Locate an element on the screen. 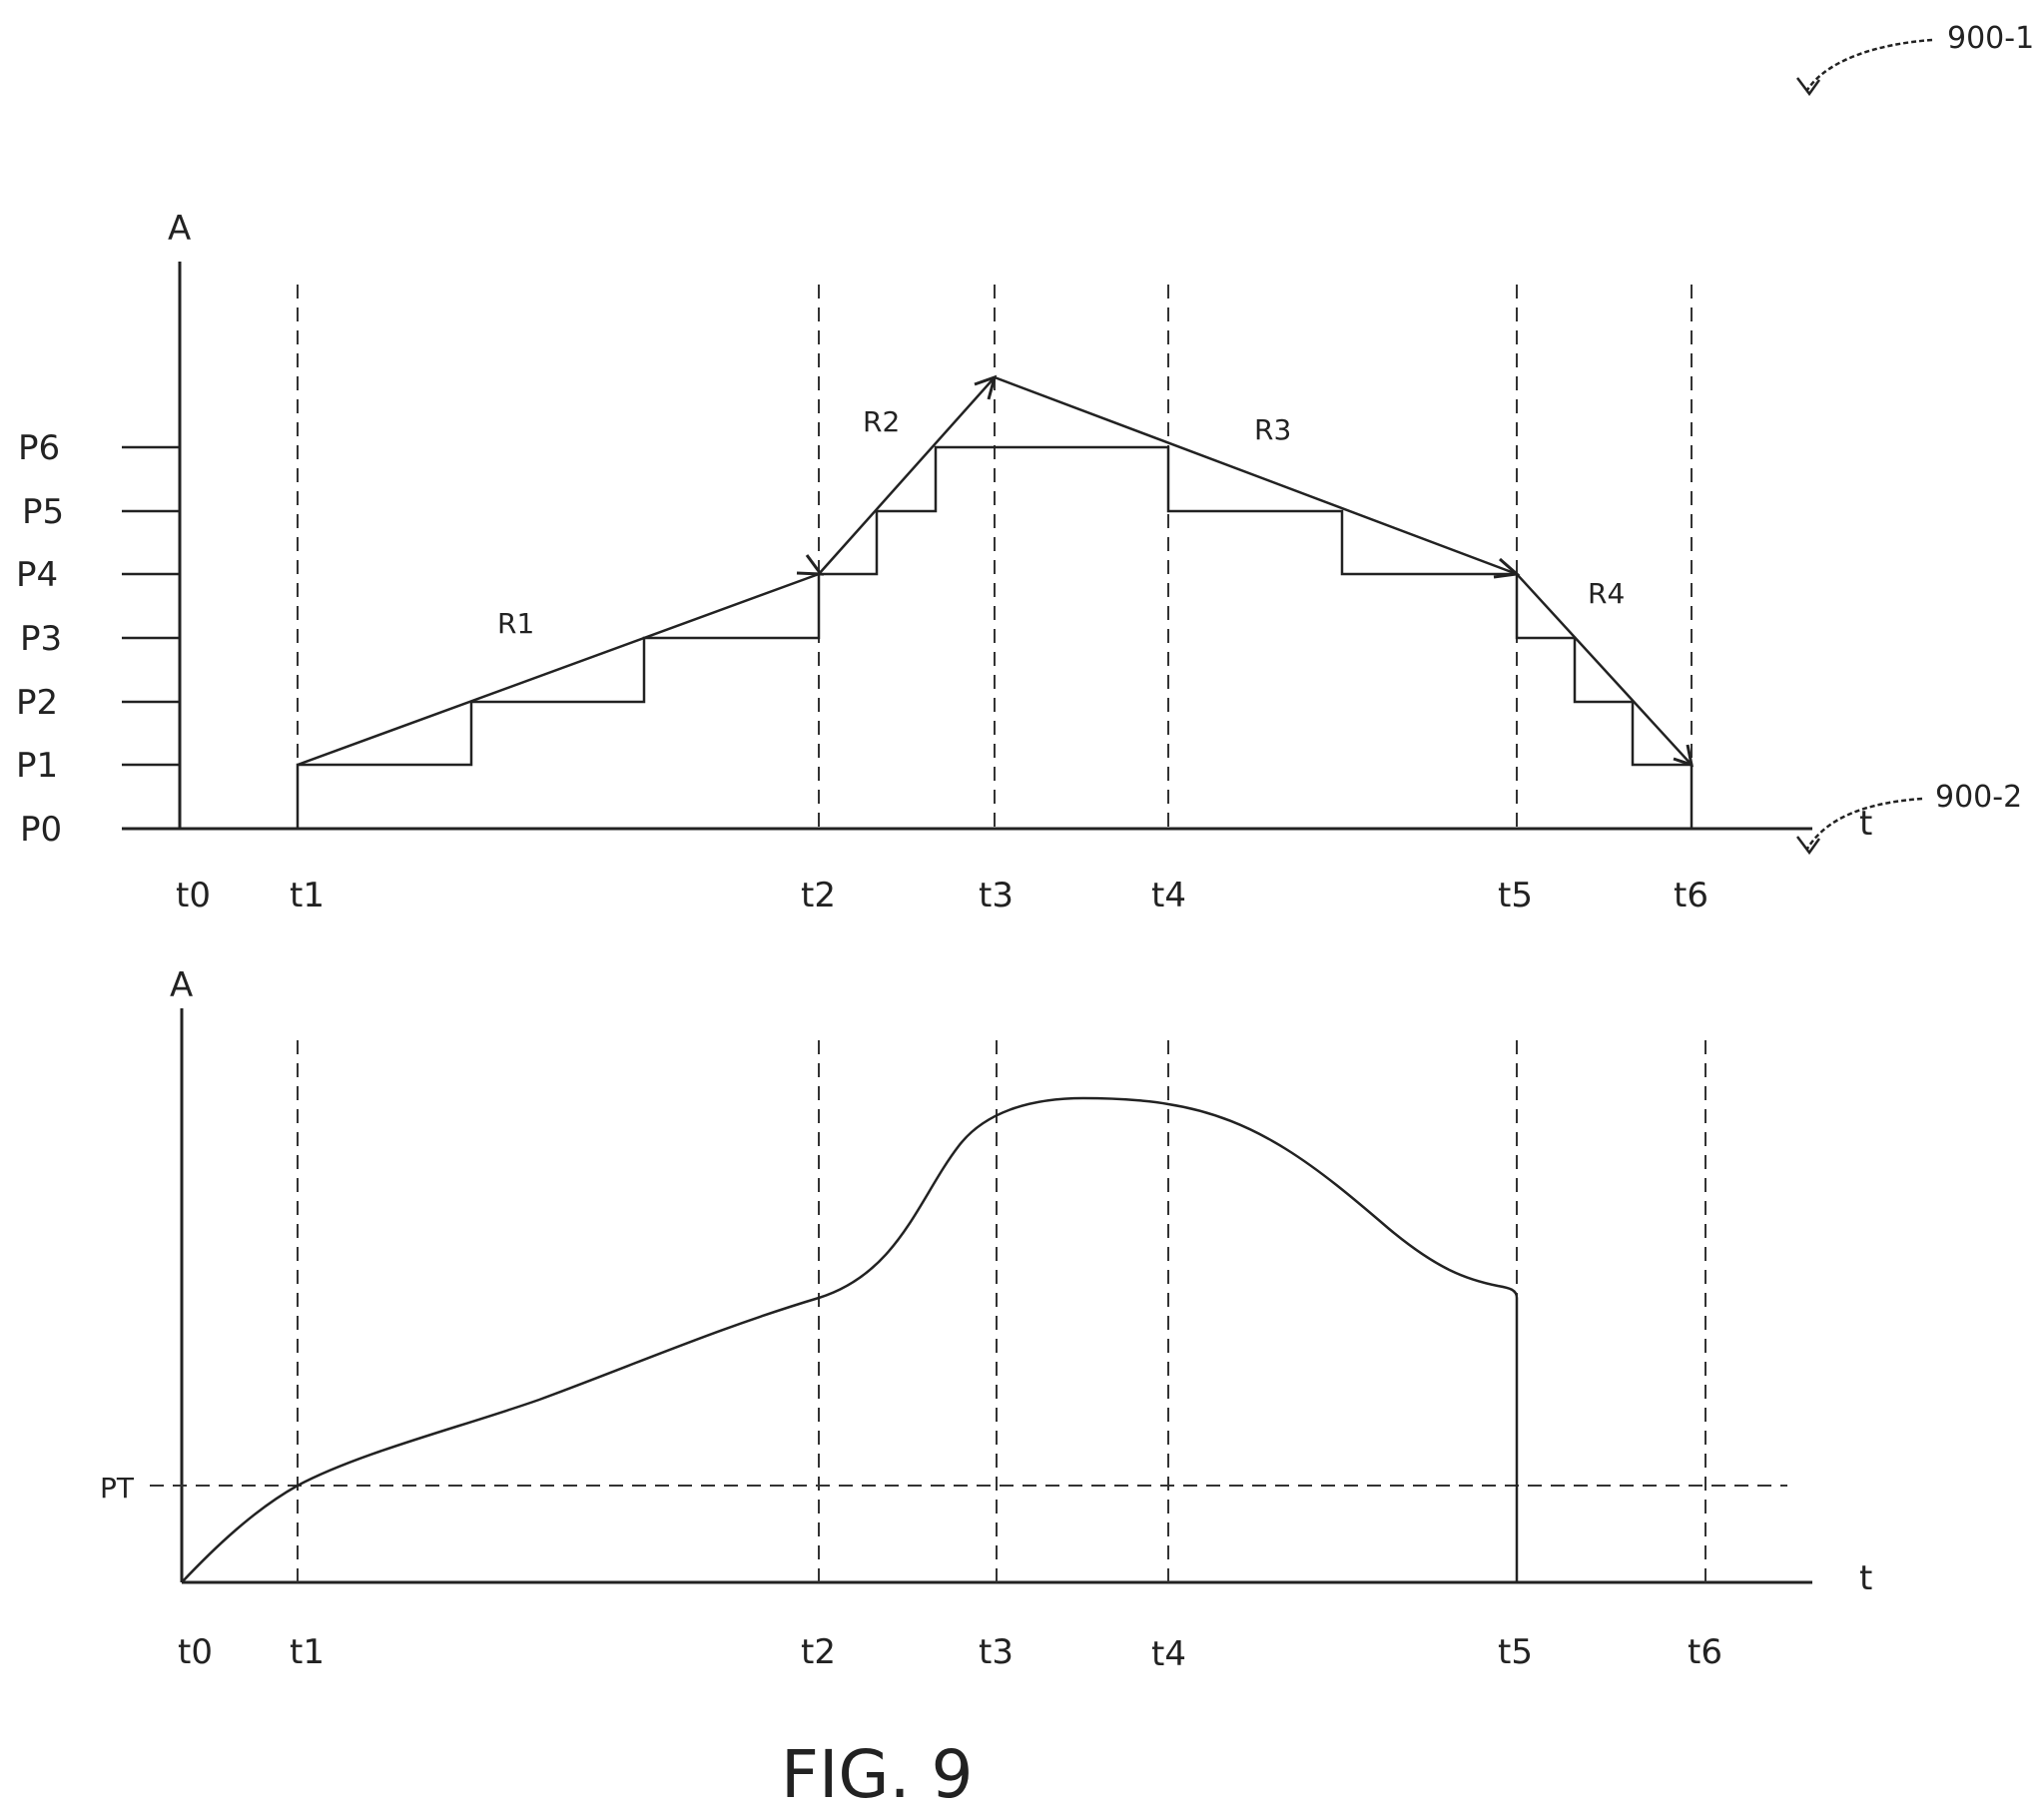 The height and width of the screenshot is (1817, 2044). level-label-p1: P1 is located at coordinates (37, 766).